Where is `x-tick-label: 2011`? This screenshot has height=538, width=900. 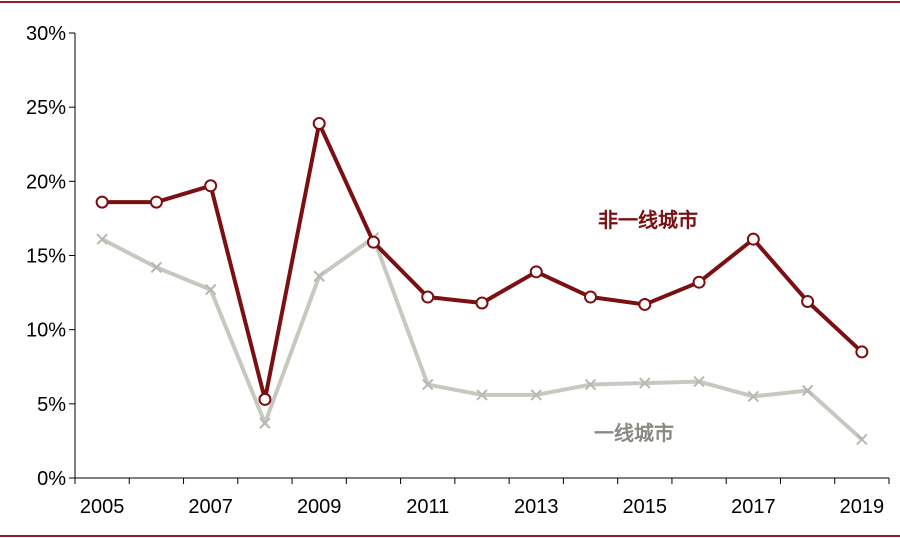
x-tick-label: 2011 is located at coordinates (427, 507).